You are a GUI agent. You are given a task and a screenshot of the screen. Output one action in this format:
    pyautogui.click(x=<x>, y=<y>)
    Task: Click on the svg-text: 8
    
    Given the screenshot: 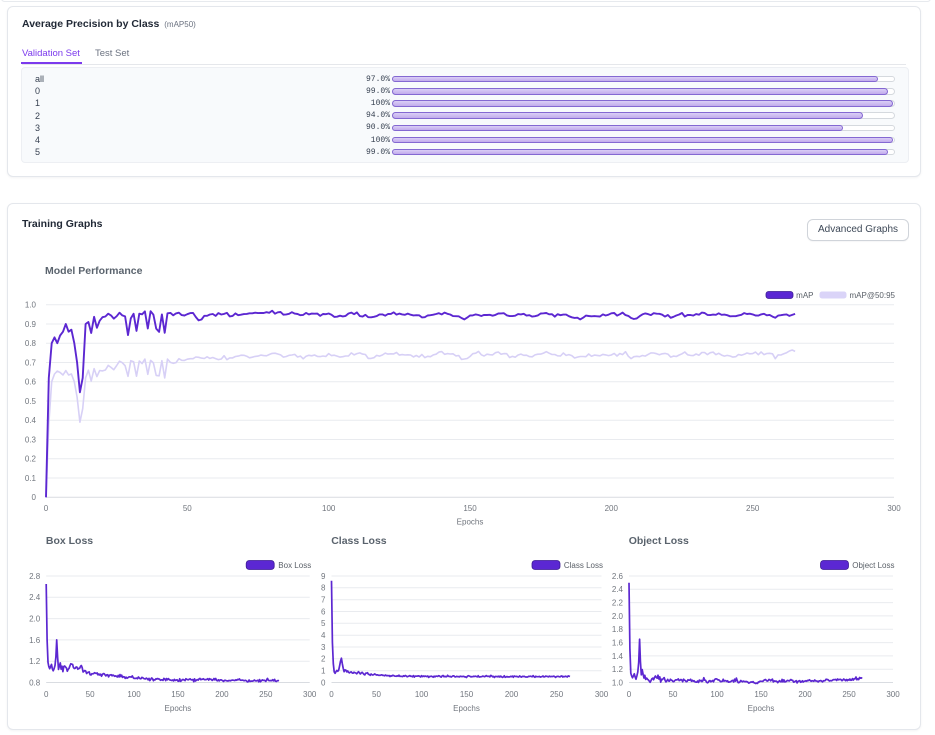 What is the action you would take?
    pyautogui.click(x=323, y=588)
    